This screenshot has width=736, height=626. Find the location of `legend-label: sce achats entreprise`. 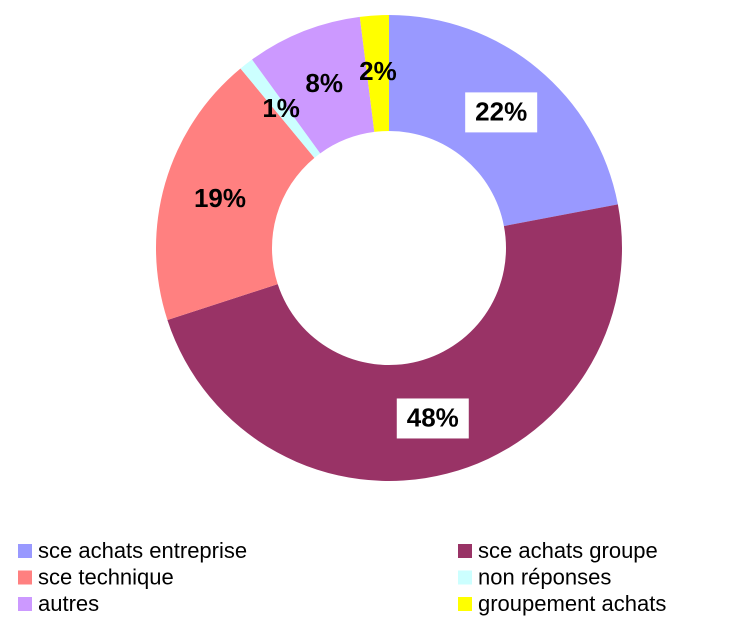

legend-label: sce achats entreprise is located at coordinates (142, 550).